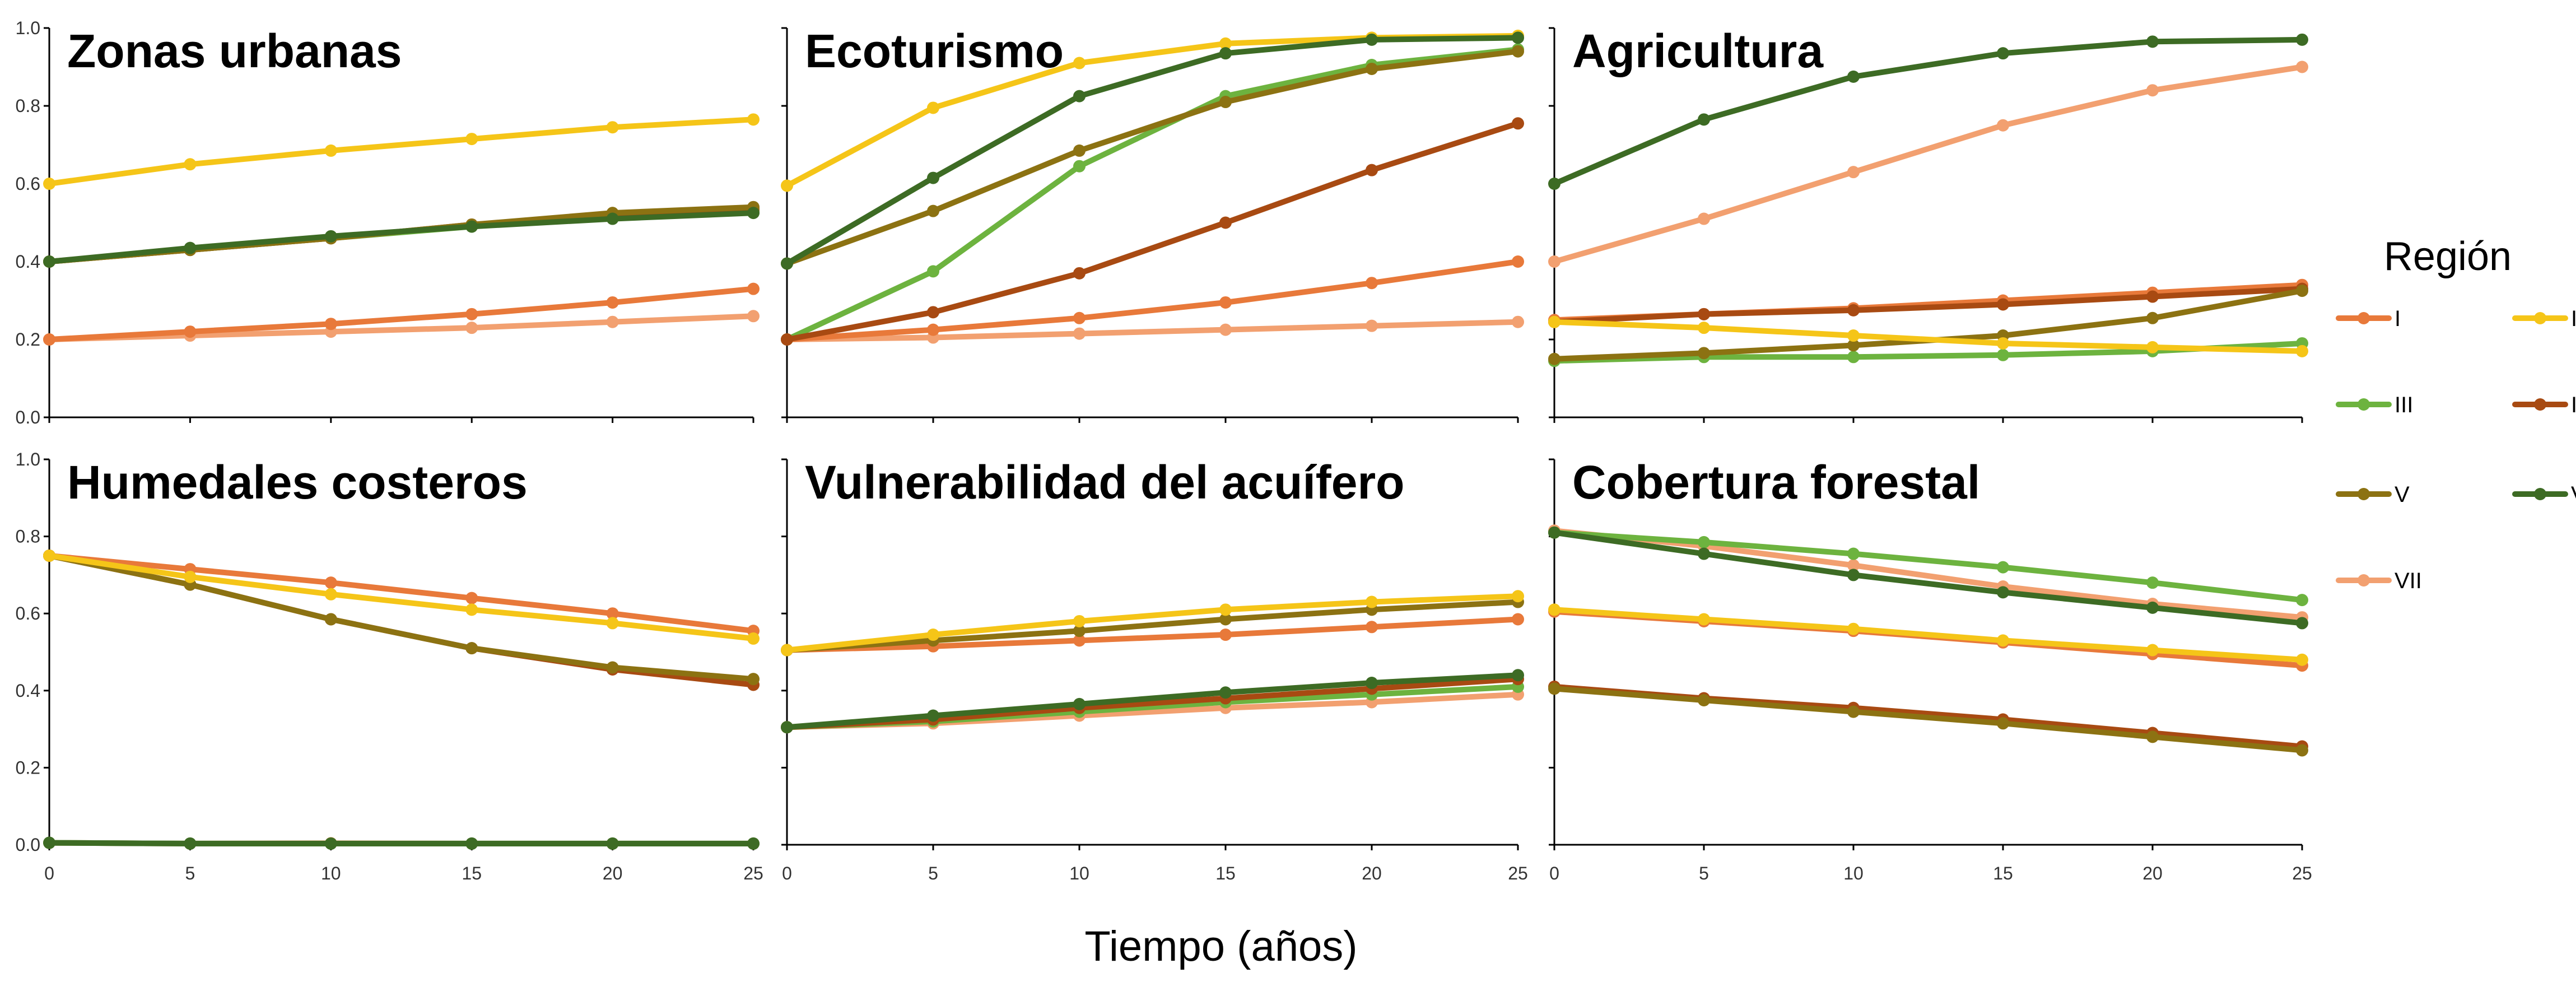  I want to click on panel-title: Cobertura forestal, so click(1776, 482).